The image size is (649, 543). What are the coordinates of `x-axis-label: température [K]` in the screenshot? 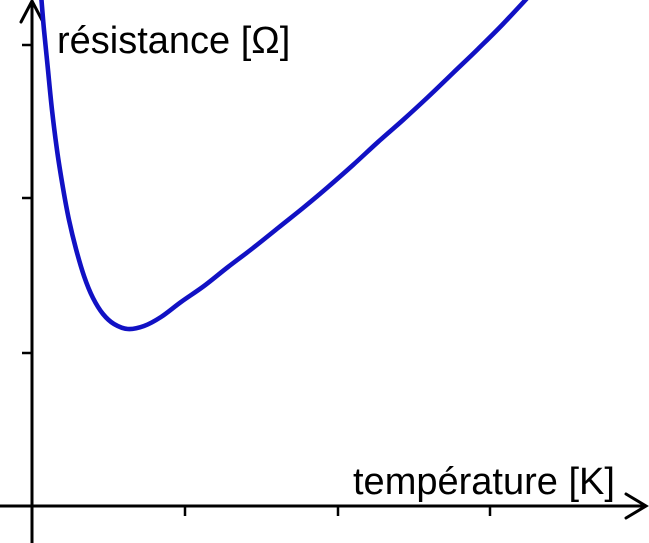 It's located at (484, 482).